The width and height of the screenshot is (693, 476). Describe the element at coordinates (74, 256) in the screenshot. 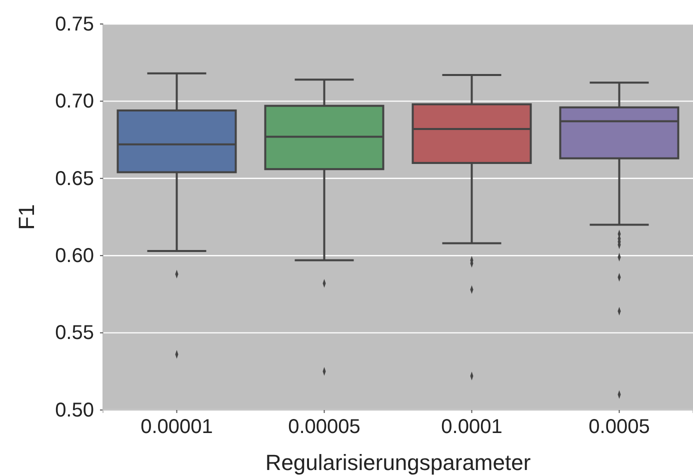

I see `y-tick-label: 0.60` at that location.